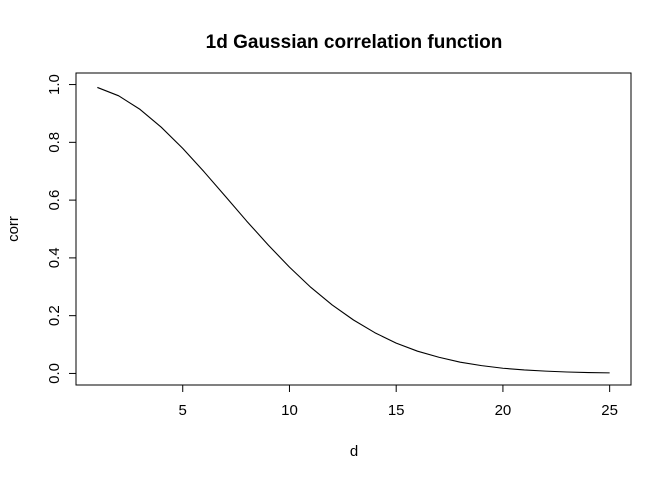 The height and width of the screenshot is (480, 672). Describe the element at coordinates (54, 315) in the screenshot. I see `y-tick-label: 0.2` at that location.